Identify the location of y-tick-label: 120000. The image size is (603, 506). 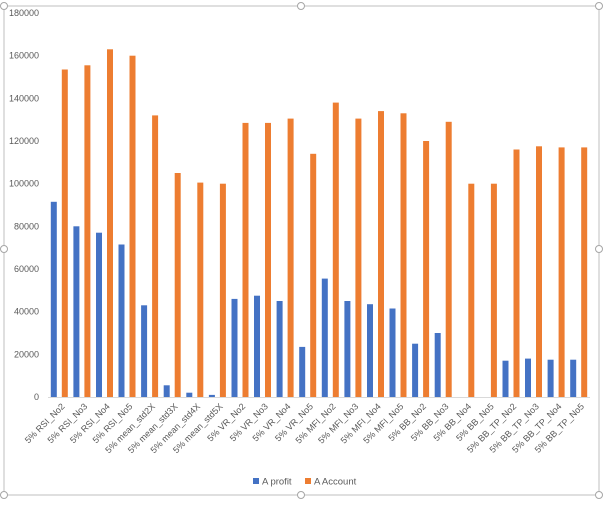
(24, 141).